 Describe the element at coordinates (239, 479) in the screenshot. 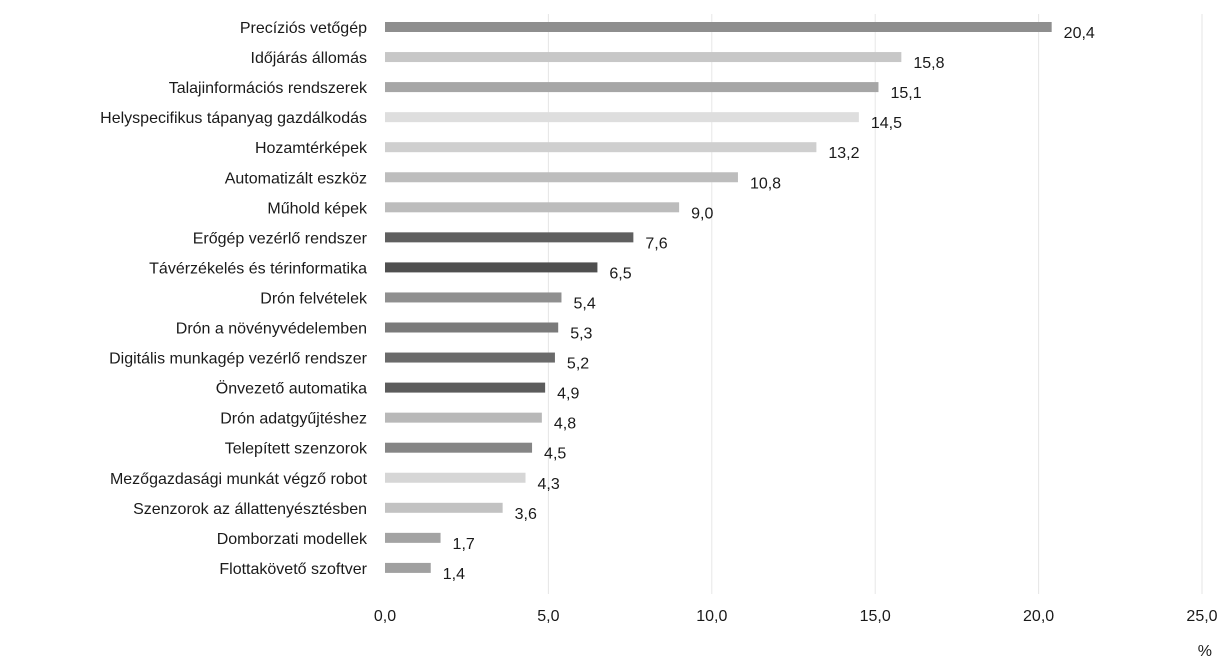

I see `category-label: Mezőgazdasági munkát végző robot` at that location.